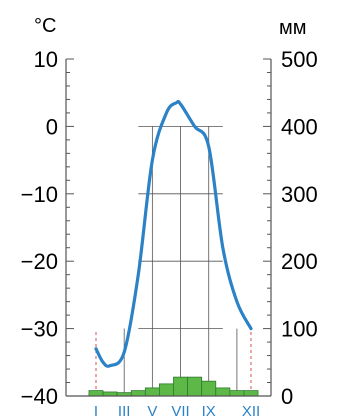 Image resolution: width=345 pixels, height=419 pixels. I want to click on precipitation-tick-label: 400, so click(299, 126).